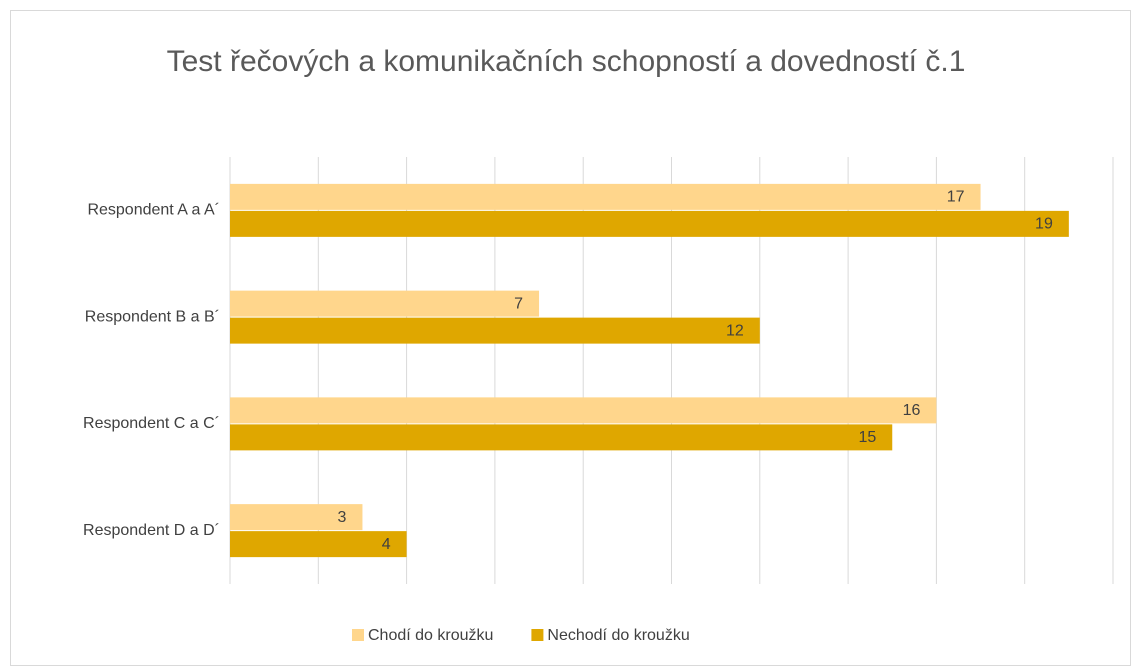  Describe the element at coordinates (867, 437) in the screenshot. I see `data-label: 15` at that location.